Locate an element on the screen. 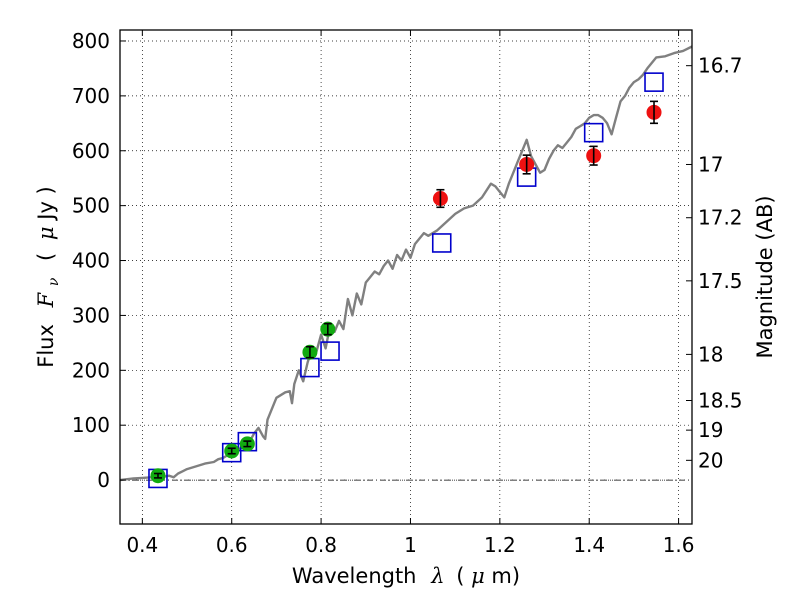 The height and width of the screenshot is (600, 800). y-tick-label: 200 is located at coordinates (91, 370).